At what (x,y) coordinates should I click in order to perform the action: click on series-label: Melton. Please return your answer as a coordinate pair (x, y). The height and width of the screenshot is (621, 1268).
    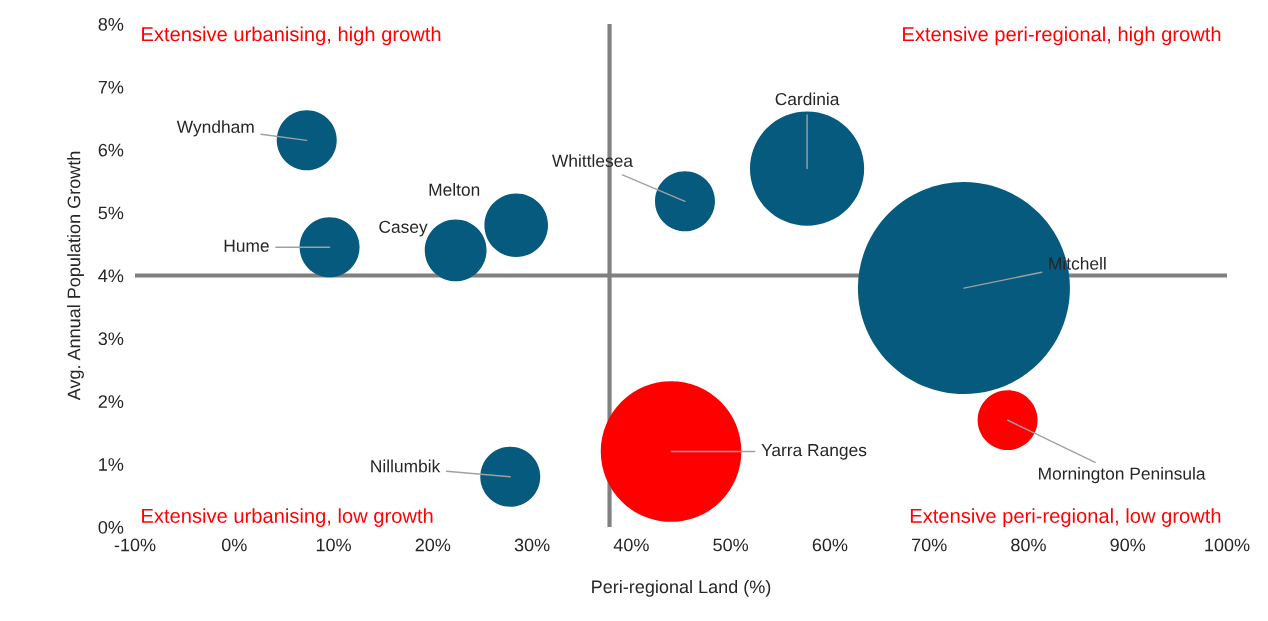
    Looking at the image, I should click on (454, 189).